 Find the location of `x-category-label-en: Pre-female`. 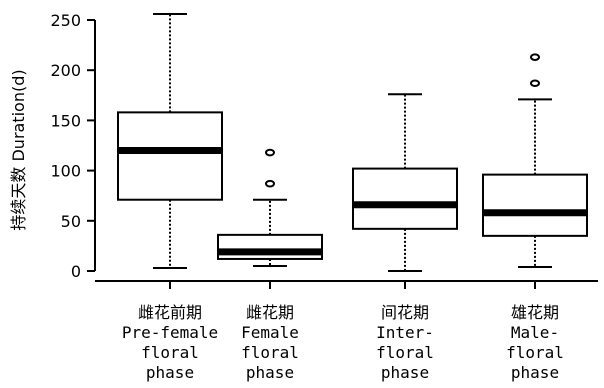

x-category-label-en: Pre-female is located at coordinates (170, 332).